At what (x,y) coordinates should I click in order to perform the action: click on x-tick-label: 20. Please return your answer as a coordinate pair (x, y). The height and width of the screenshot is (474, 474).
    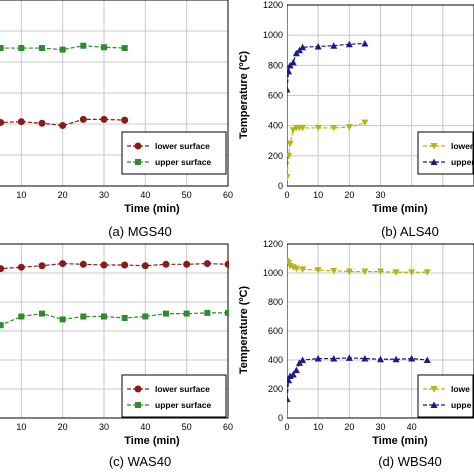
    Looking at the image, I should click on (349, 427).